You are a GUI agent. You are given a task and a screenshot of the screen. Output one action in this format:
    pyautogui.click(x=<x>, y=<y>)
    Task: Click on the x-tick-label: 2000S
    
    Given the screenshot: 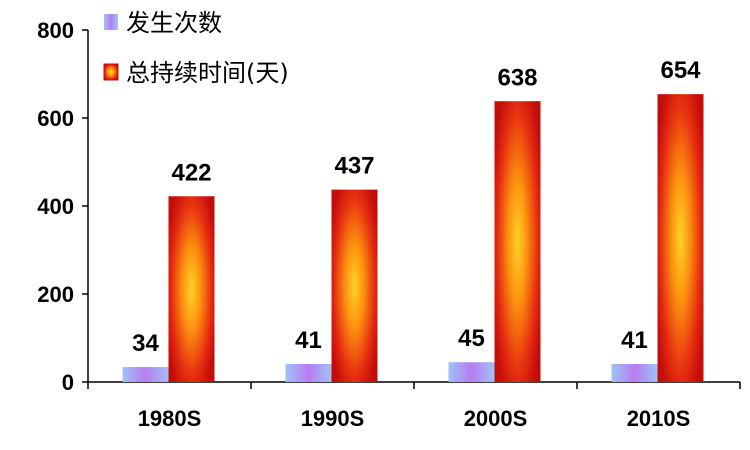 What is the action you would take?
    pyautogui.click(x=496, y=418)
    